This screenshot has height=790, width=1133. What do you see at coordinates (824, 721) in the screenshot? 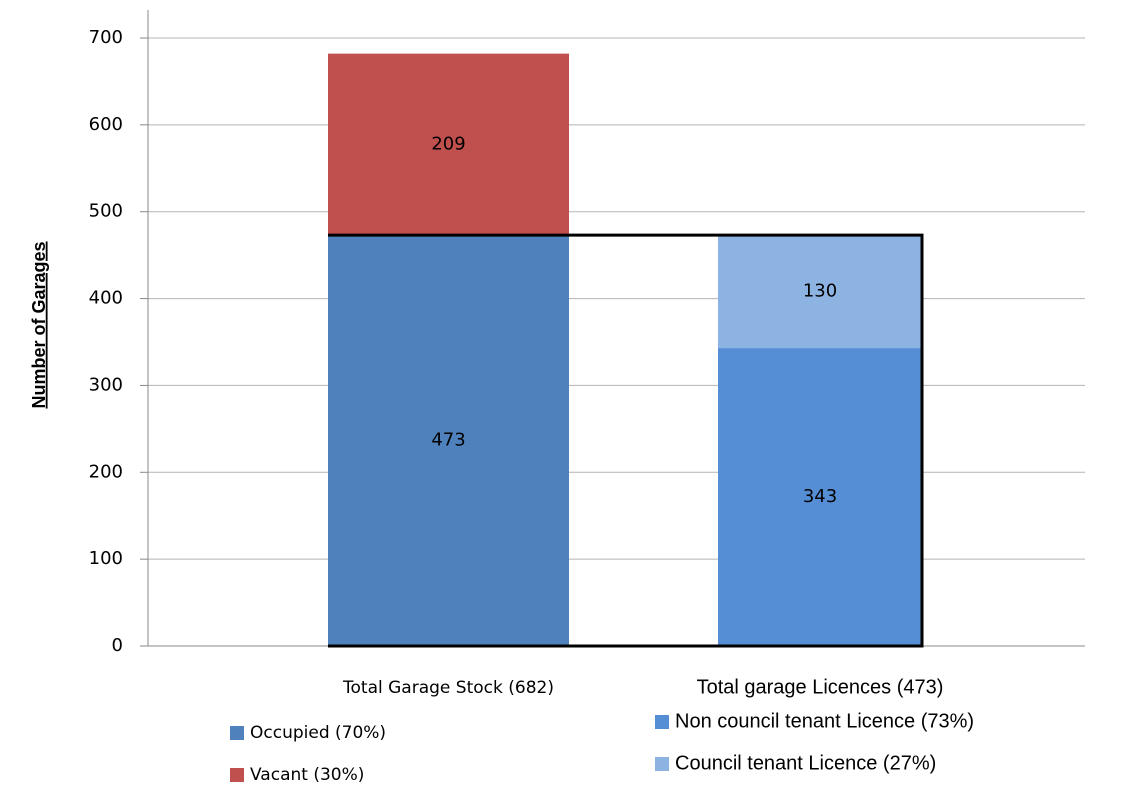
I see `legend-label: Non council tenant Licence (73%)` at bounding box center [824, 721].